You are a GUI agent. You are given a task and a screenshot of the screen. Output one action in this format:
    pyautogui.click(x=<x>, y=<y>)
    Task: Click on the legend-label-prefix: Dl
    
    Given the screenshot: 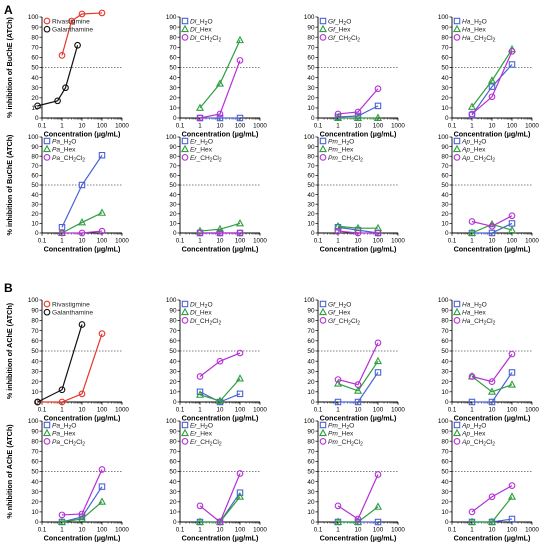 What is the action you would take?
    pyautogui.click(x=193, y=38)
    